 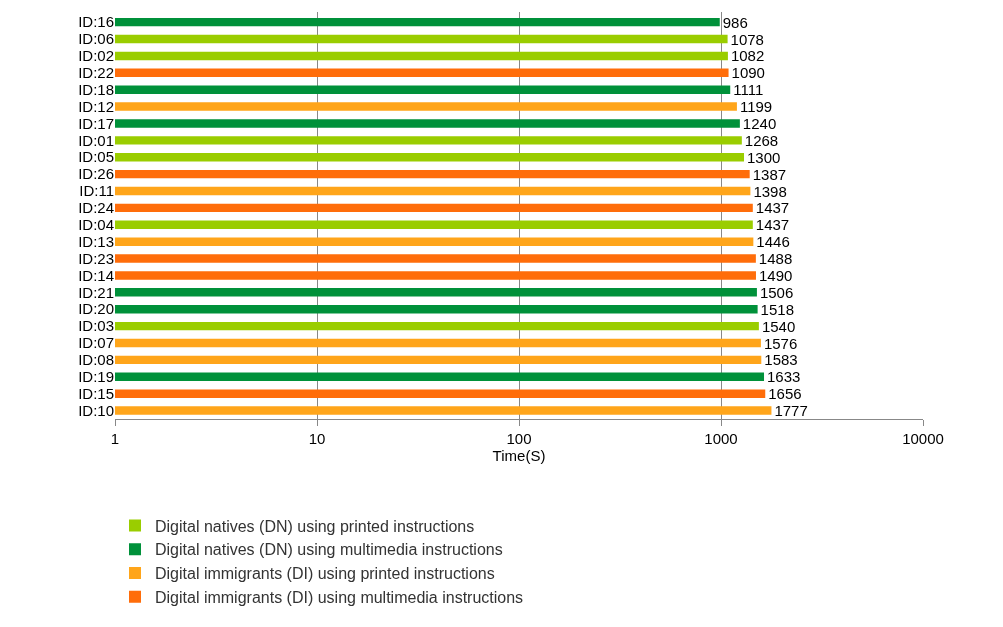 I want to click on data-label: 1583, so click(x=781, y=360).